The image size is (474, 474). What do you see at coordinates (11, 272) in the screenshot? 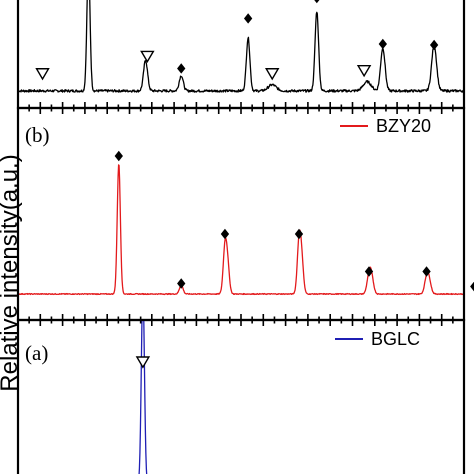
I see `y-axis-label: Relative intensity(a.u.)` at bounding box center [11, 272].